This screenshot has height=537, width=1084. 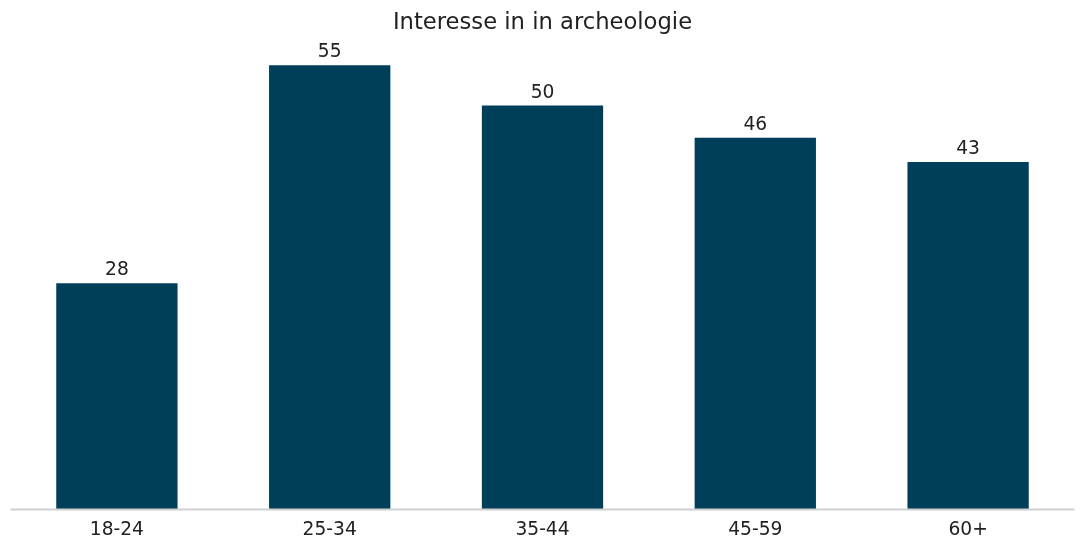 What do you see at coordinates (542, 91) in the screenshot?
I see `data-label: 50` at bounding box center [542, 91].